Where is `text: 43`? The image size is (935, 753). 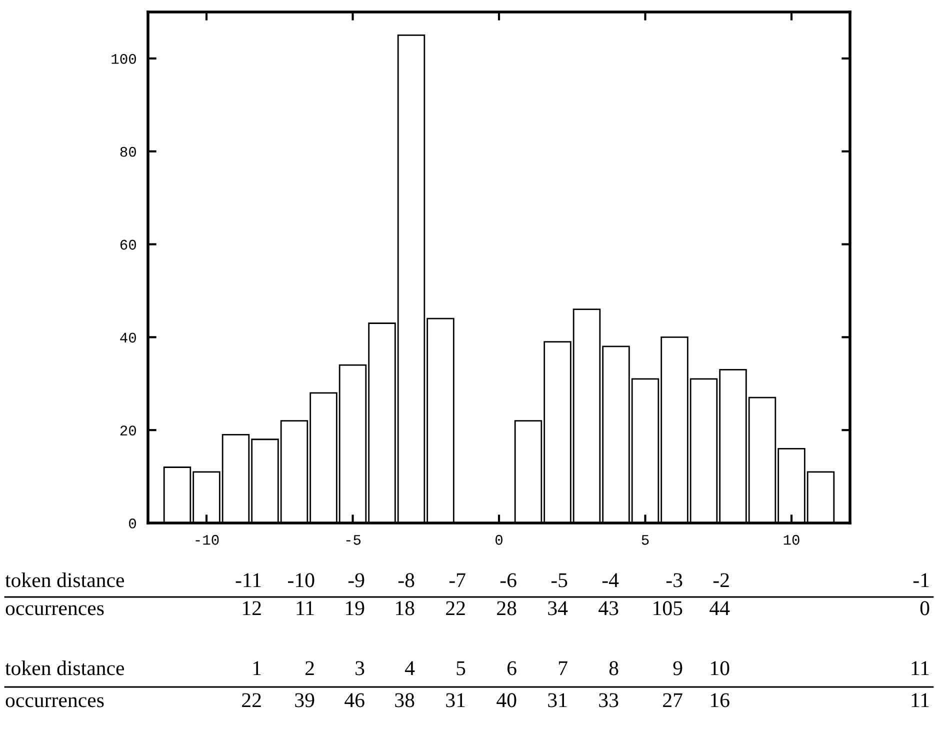 text: 43 is located at coordinates (608, 608).